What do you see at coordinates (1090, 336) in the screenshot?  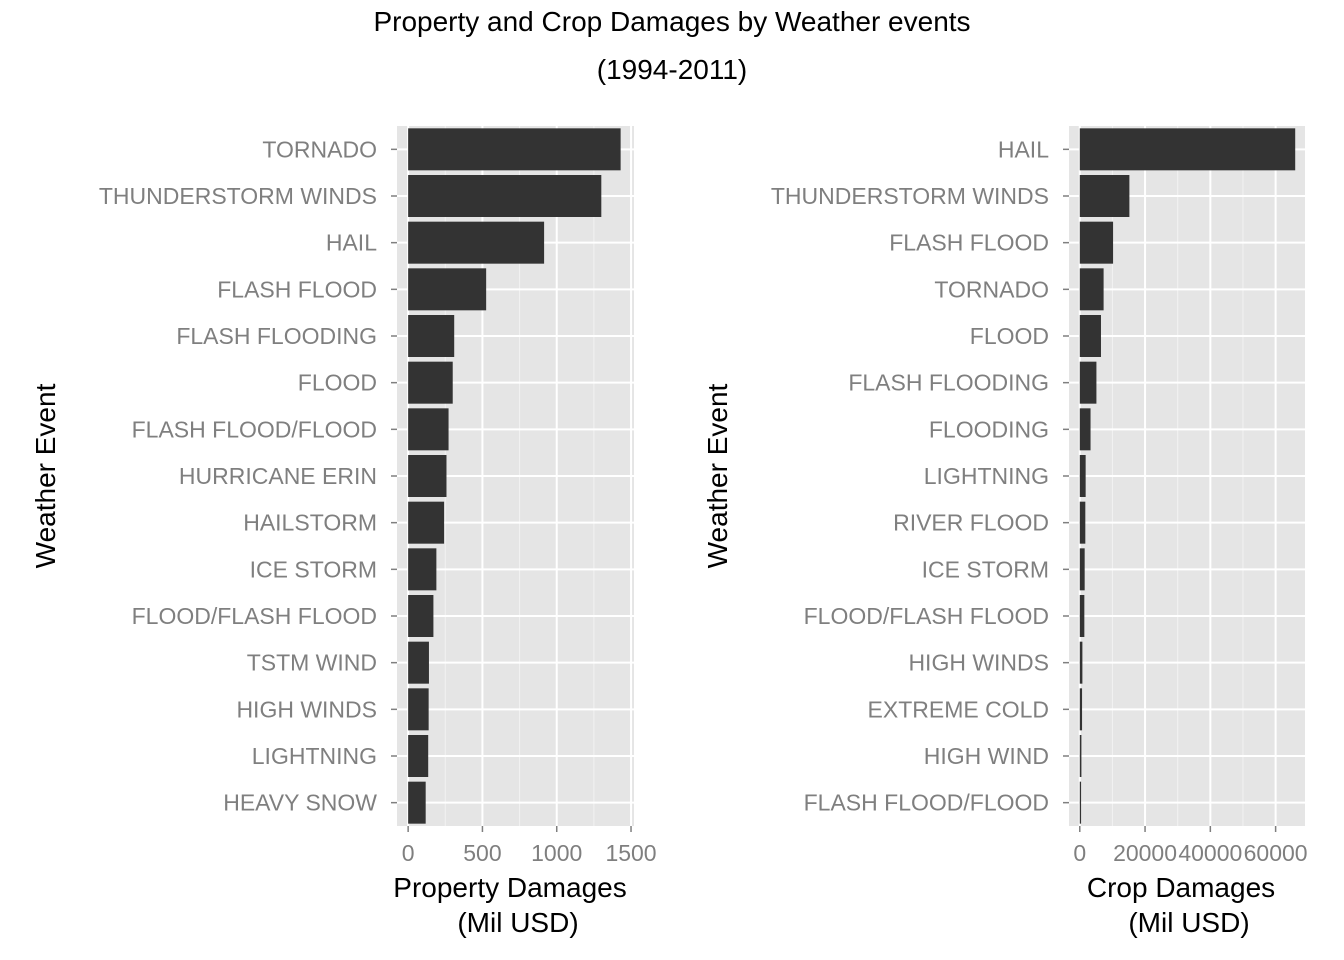 I see `crop-bar-flood` at bounding box center [1090, 336].